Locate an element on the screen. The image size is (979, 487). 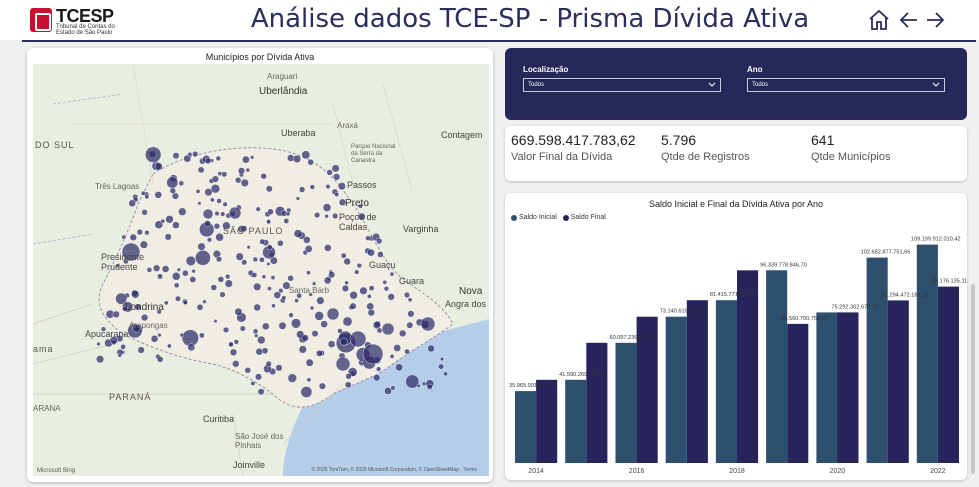
chart-scrollbar is located at coordinates (973, 379).